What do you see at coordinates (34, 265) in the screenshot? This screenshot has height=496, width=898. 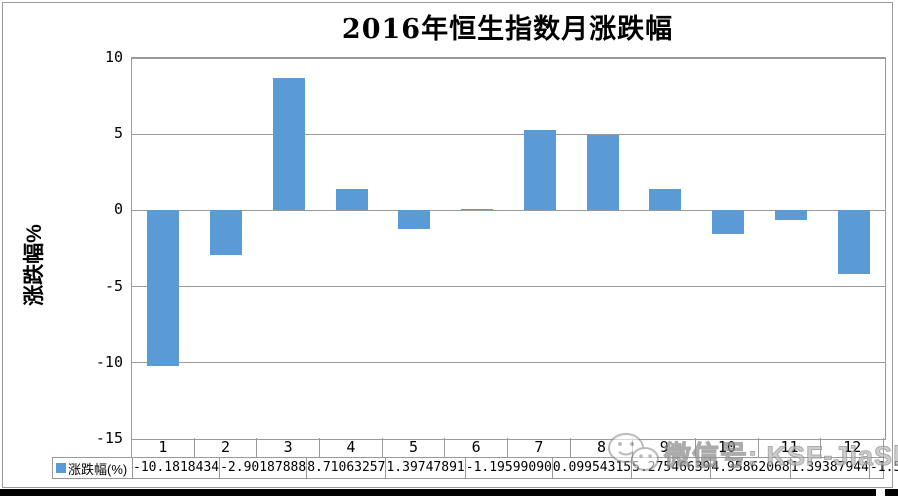 I see `y-axis-title: 涨跌幅%` at bounding box center [34, 265].